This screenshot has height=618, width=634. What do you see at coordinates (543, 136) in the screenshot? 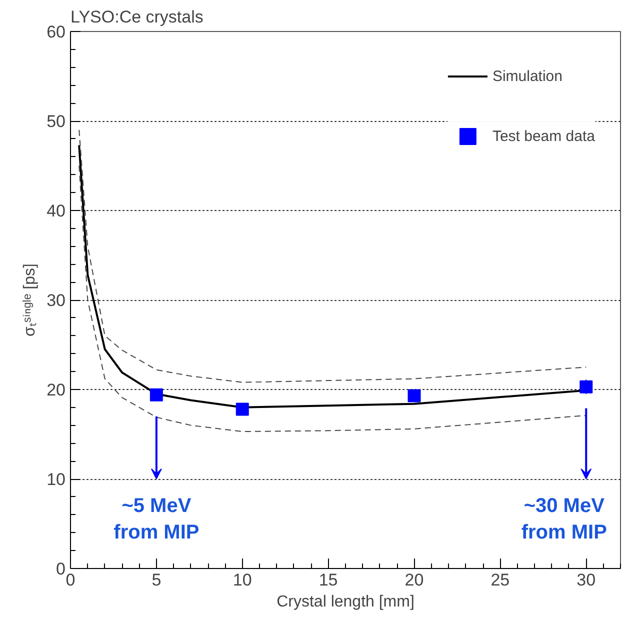
I see `legend-label: Test beam data` at bounding box center [543, 136].